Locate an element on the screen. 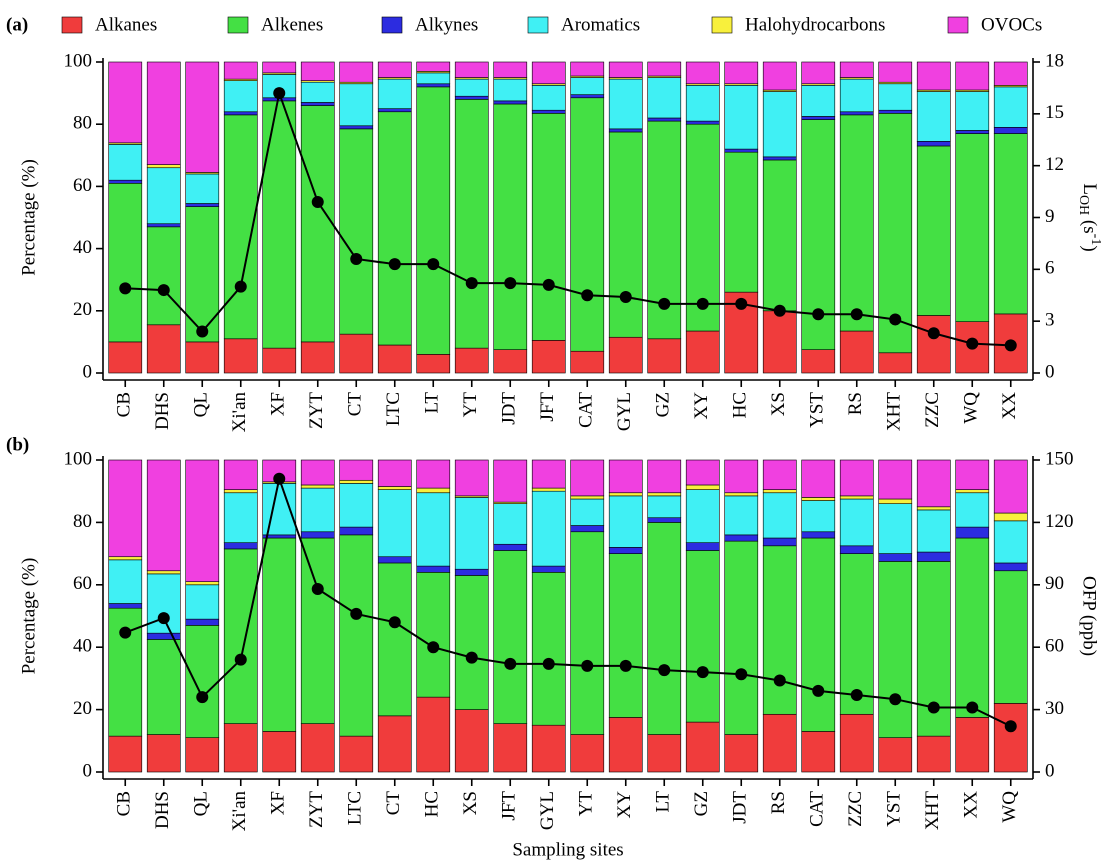 Image resolution: width=1107 pixels, height=862 pixels. y-tick-label: 40 is located at coordinates (82, 646).